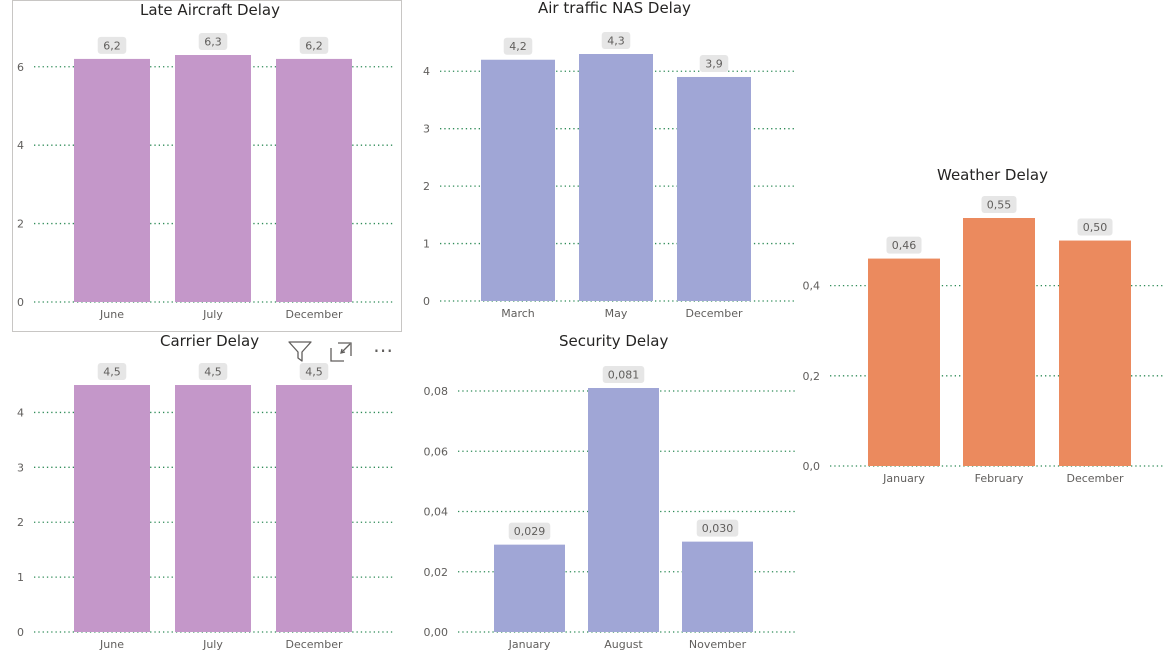 The width and height of the screenshot is (1167, 657). I want to click on data-label: 3,9, so click(714, 63).